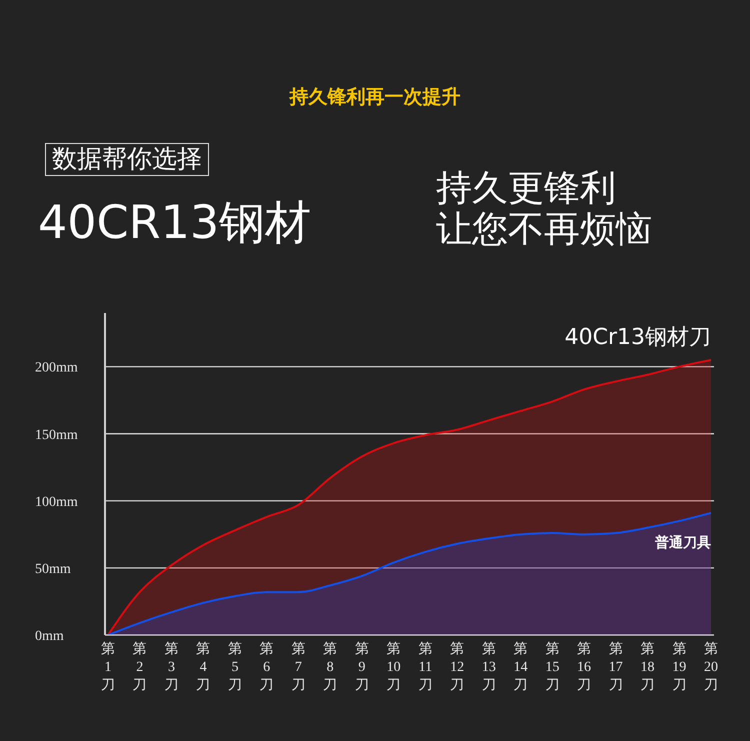 This screenshot has height=741, width=750. What do you see at coordinates (679, 667) in the screenshot?
I see `x-tick-label: 第19刀` at bounding box center [679, 667].